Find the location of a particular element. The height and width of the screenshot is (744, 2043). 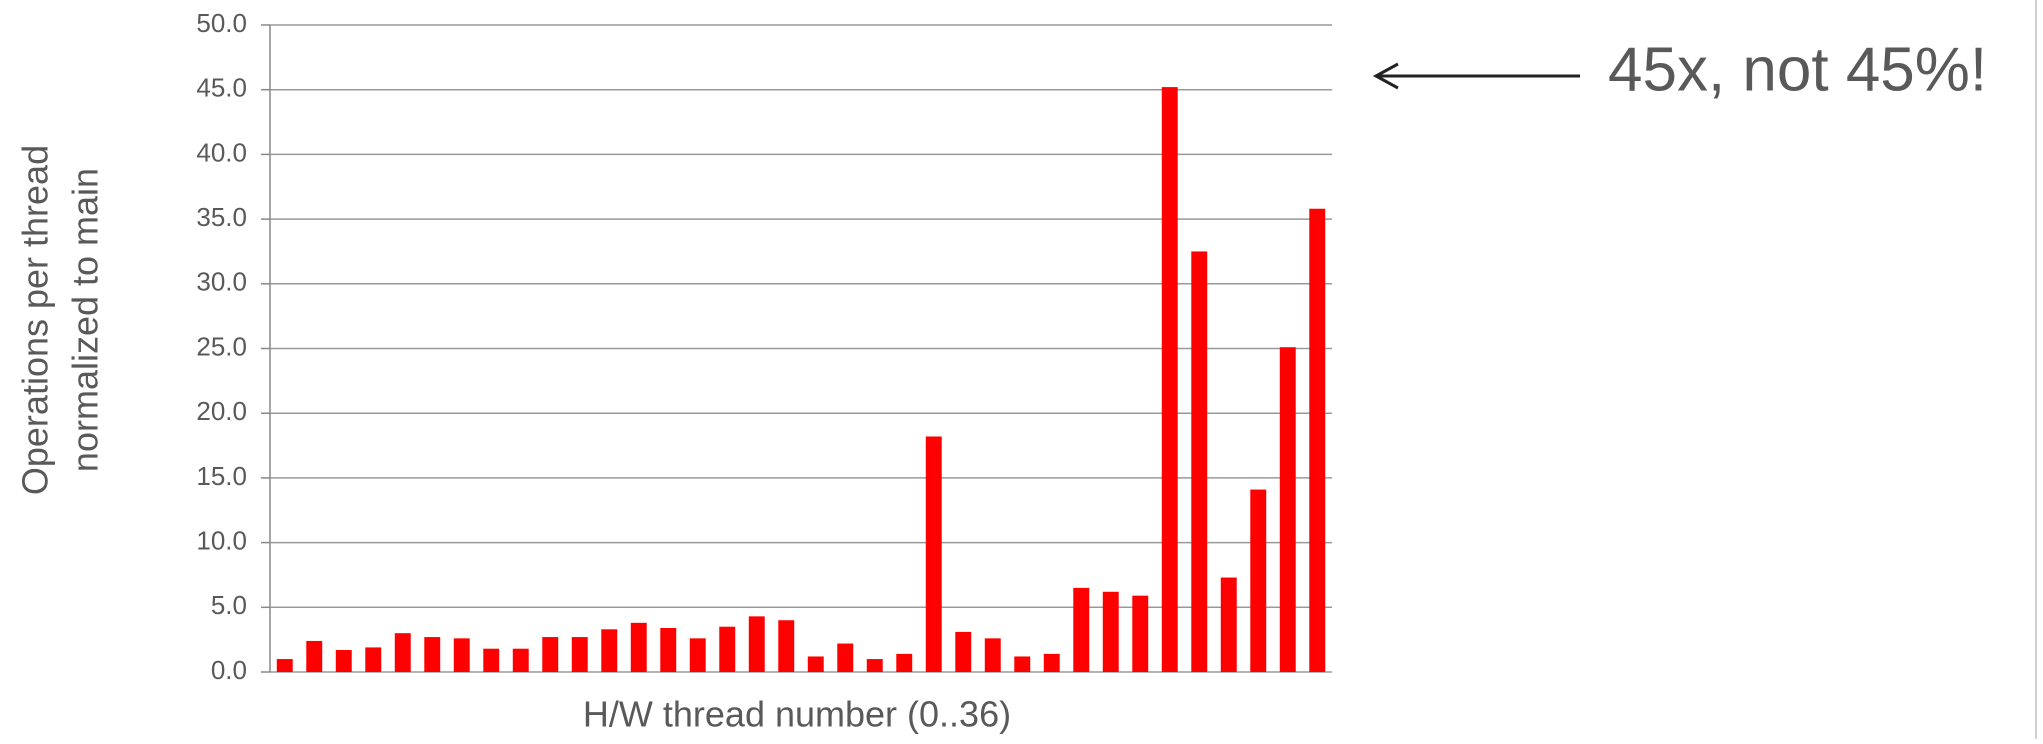

y-tick-label: 15.0 is located at coordinates (221, 476).